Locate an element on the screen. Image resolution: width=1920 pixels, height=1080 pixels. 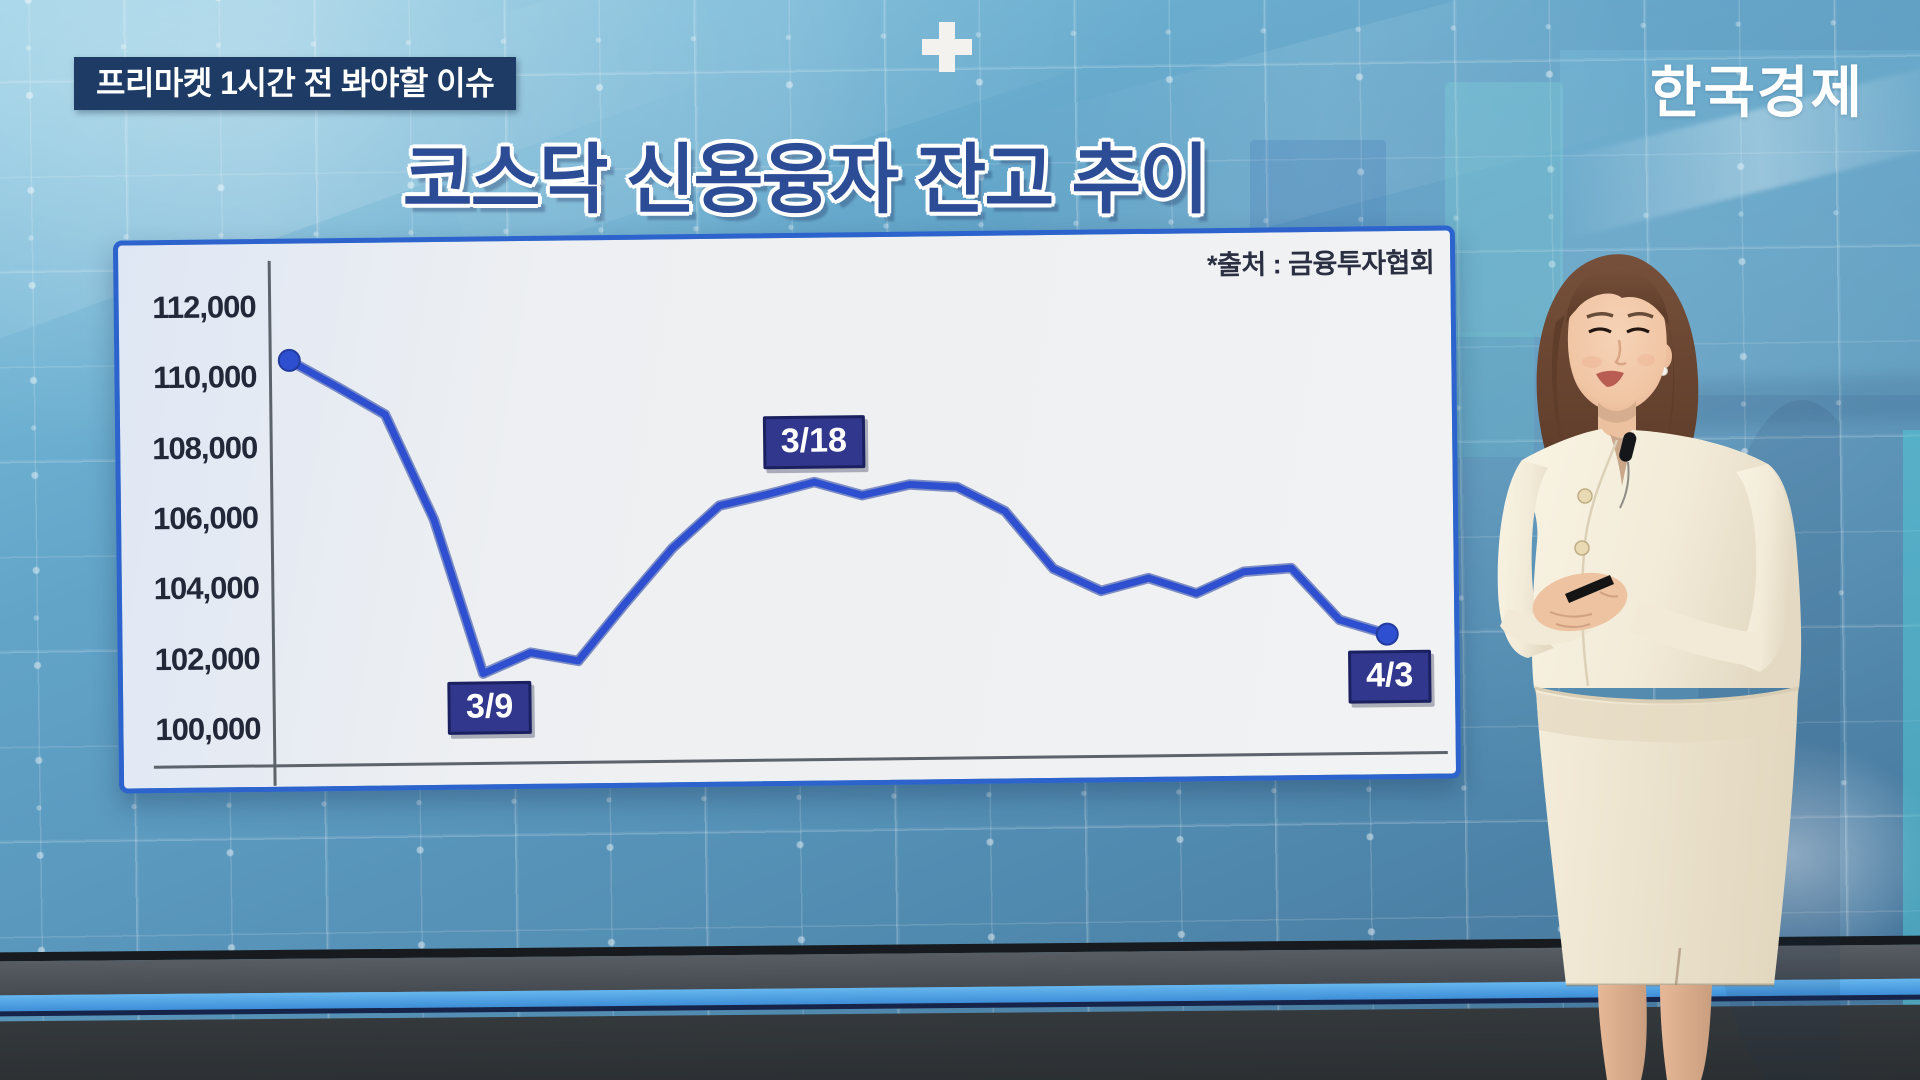
hankyung-logo: 한국경제 is located at coordinates (1757, 94).